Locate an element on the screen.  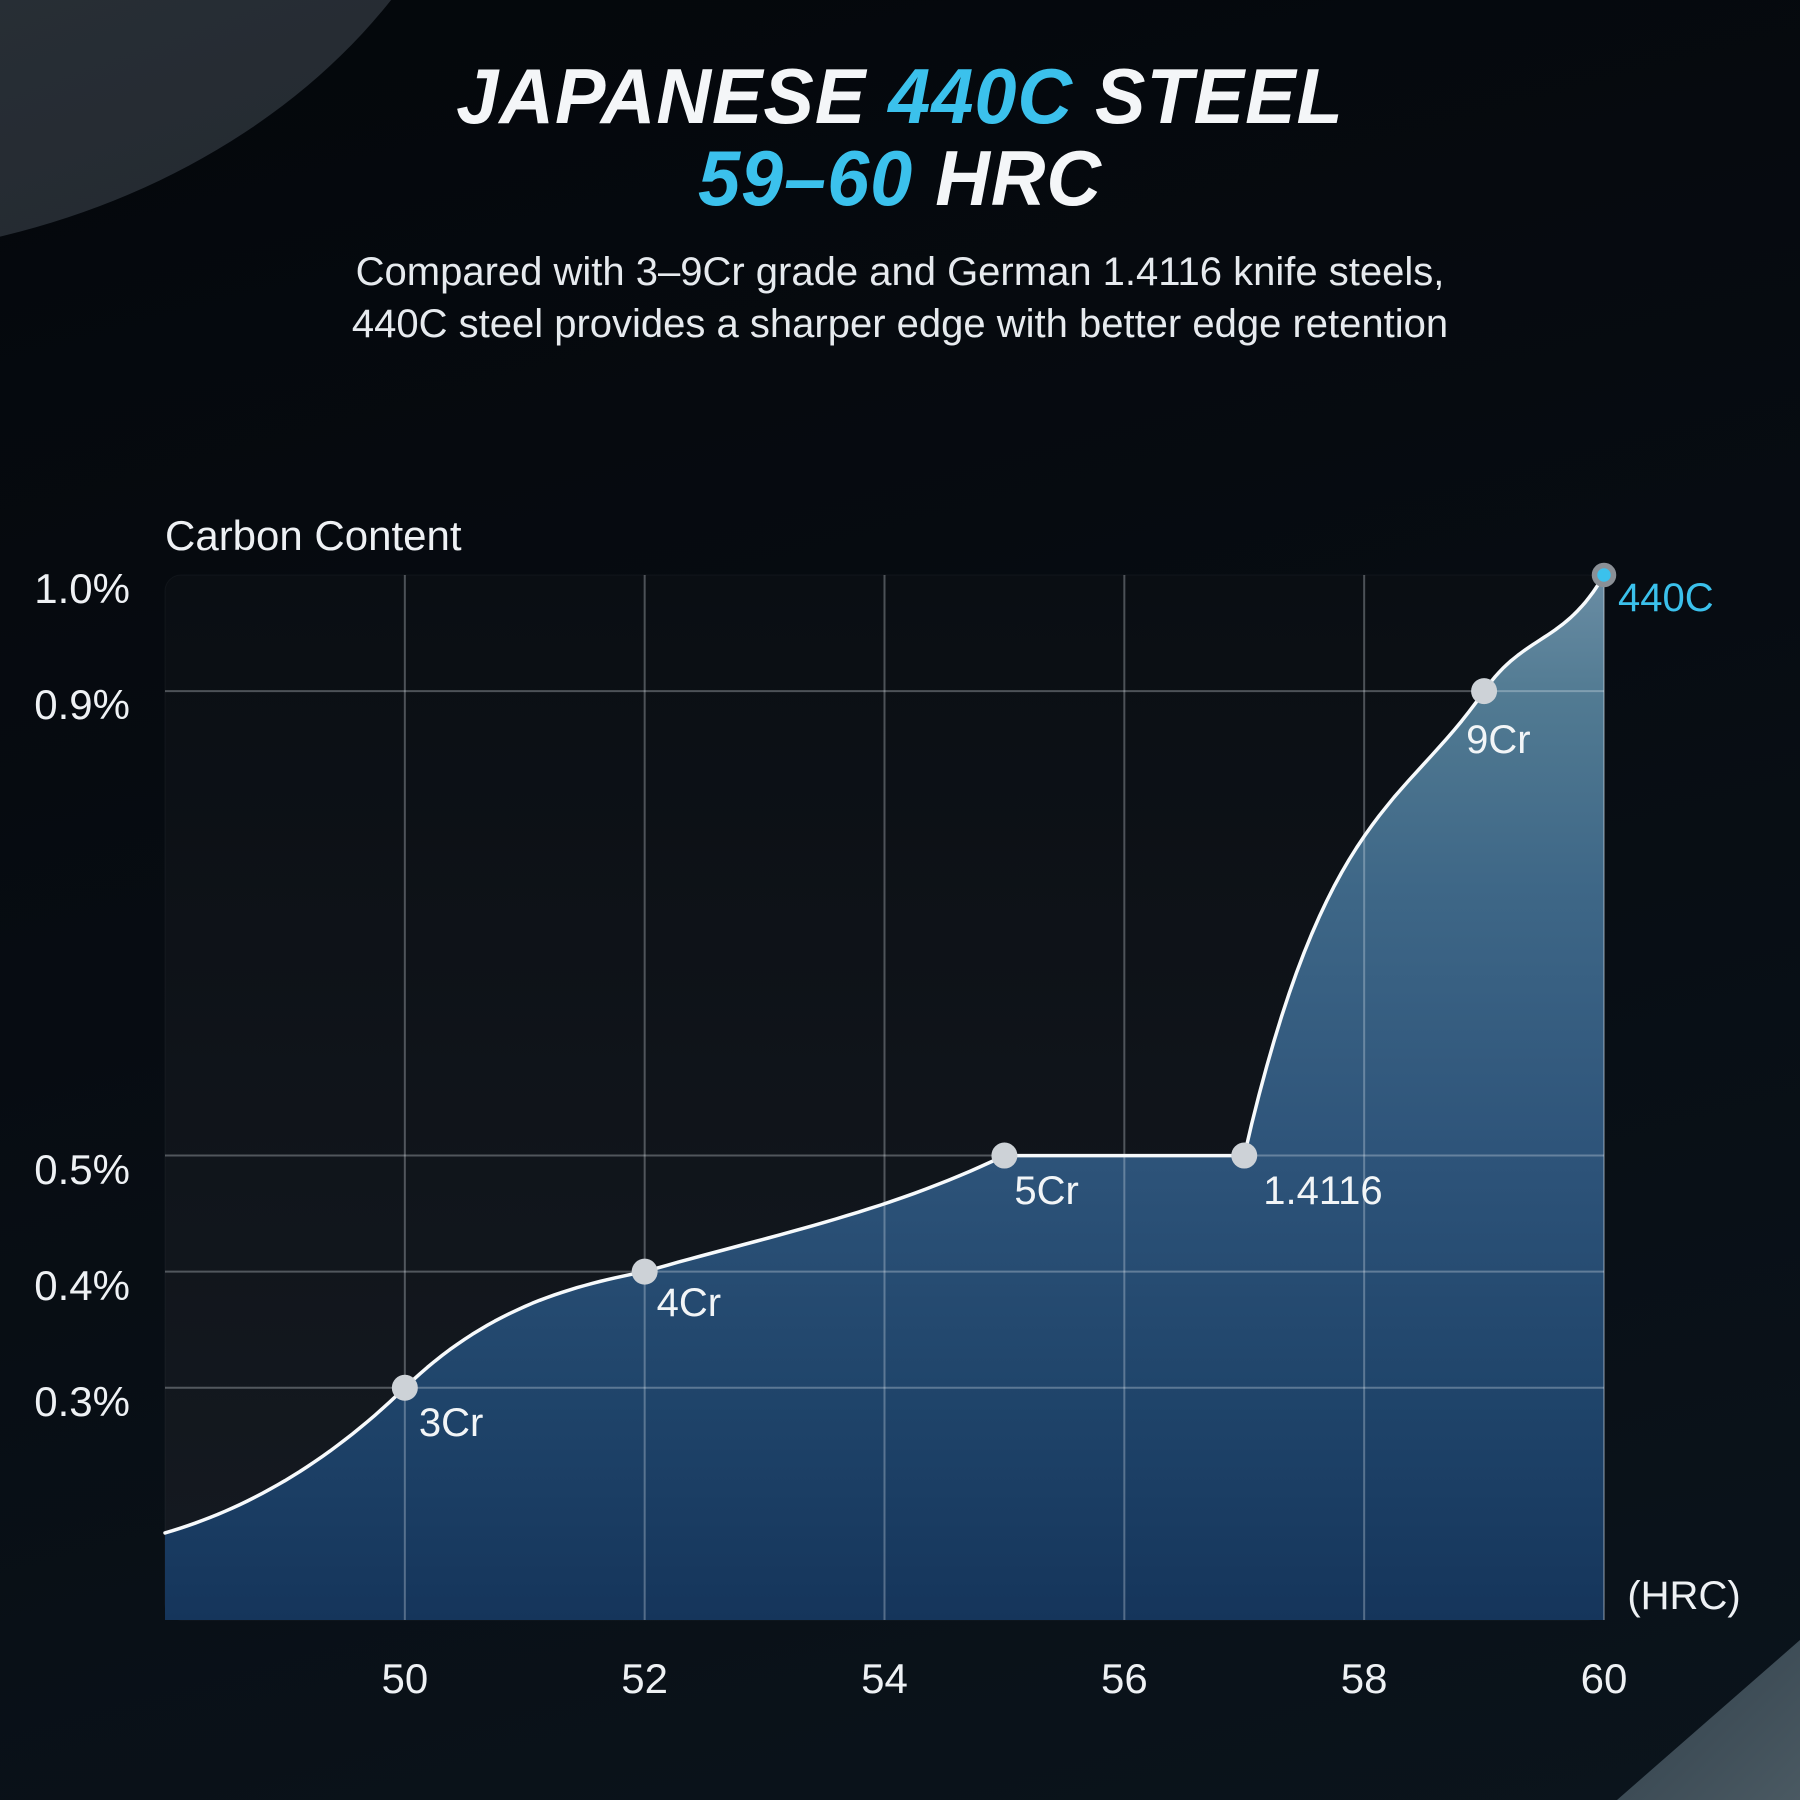
title-line1: JAPANESE 440C STEEL is located at coordinates (900, 96).